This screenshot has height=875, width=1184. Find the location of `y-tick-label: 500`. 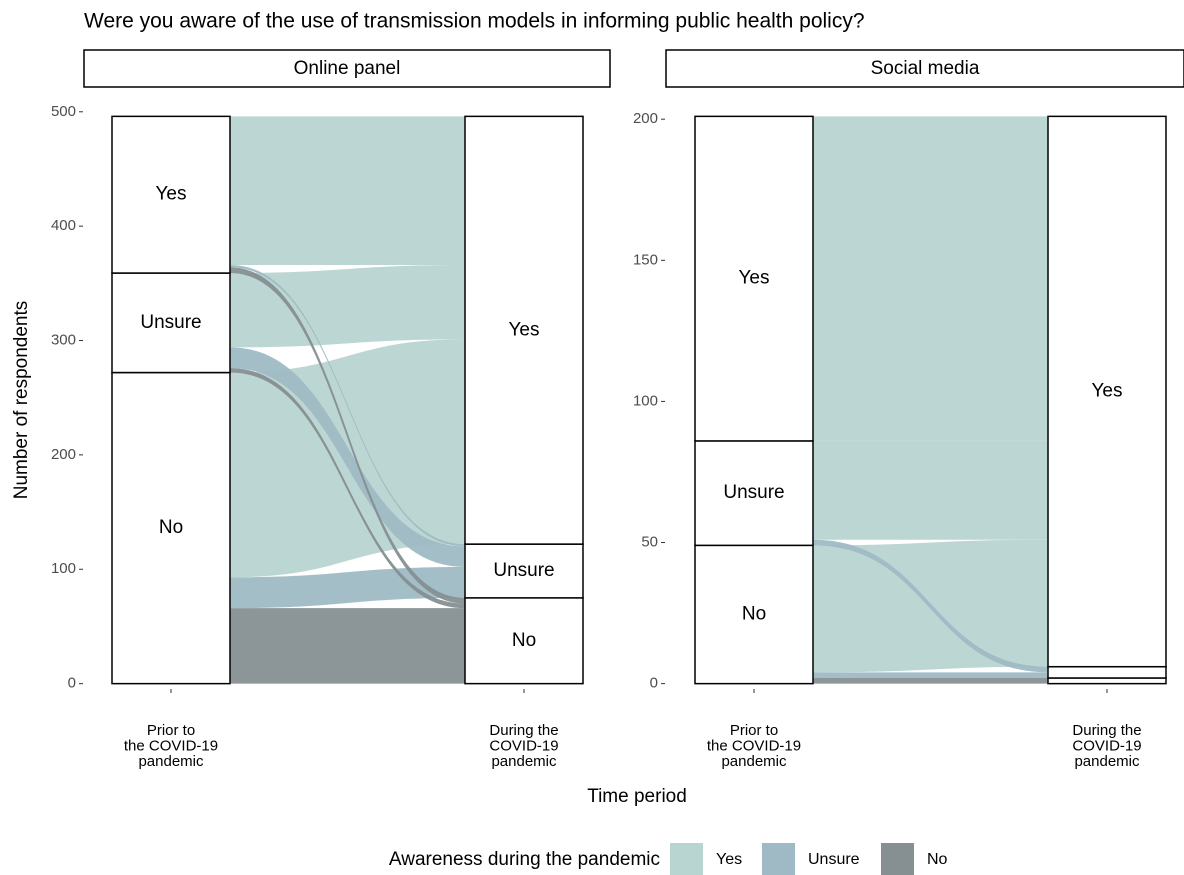

y-tick-label: 500 is located at coordinates (63, 111).